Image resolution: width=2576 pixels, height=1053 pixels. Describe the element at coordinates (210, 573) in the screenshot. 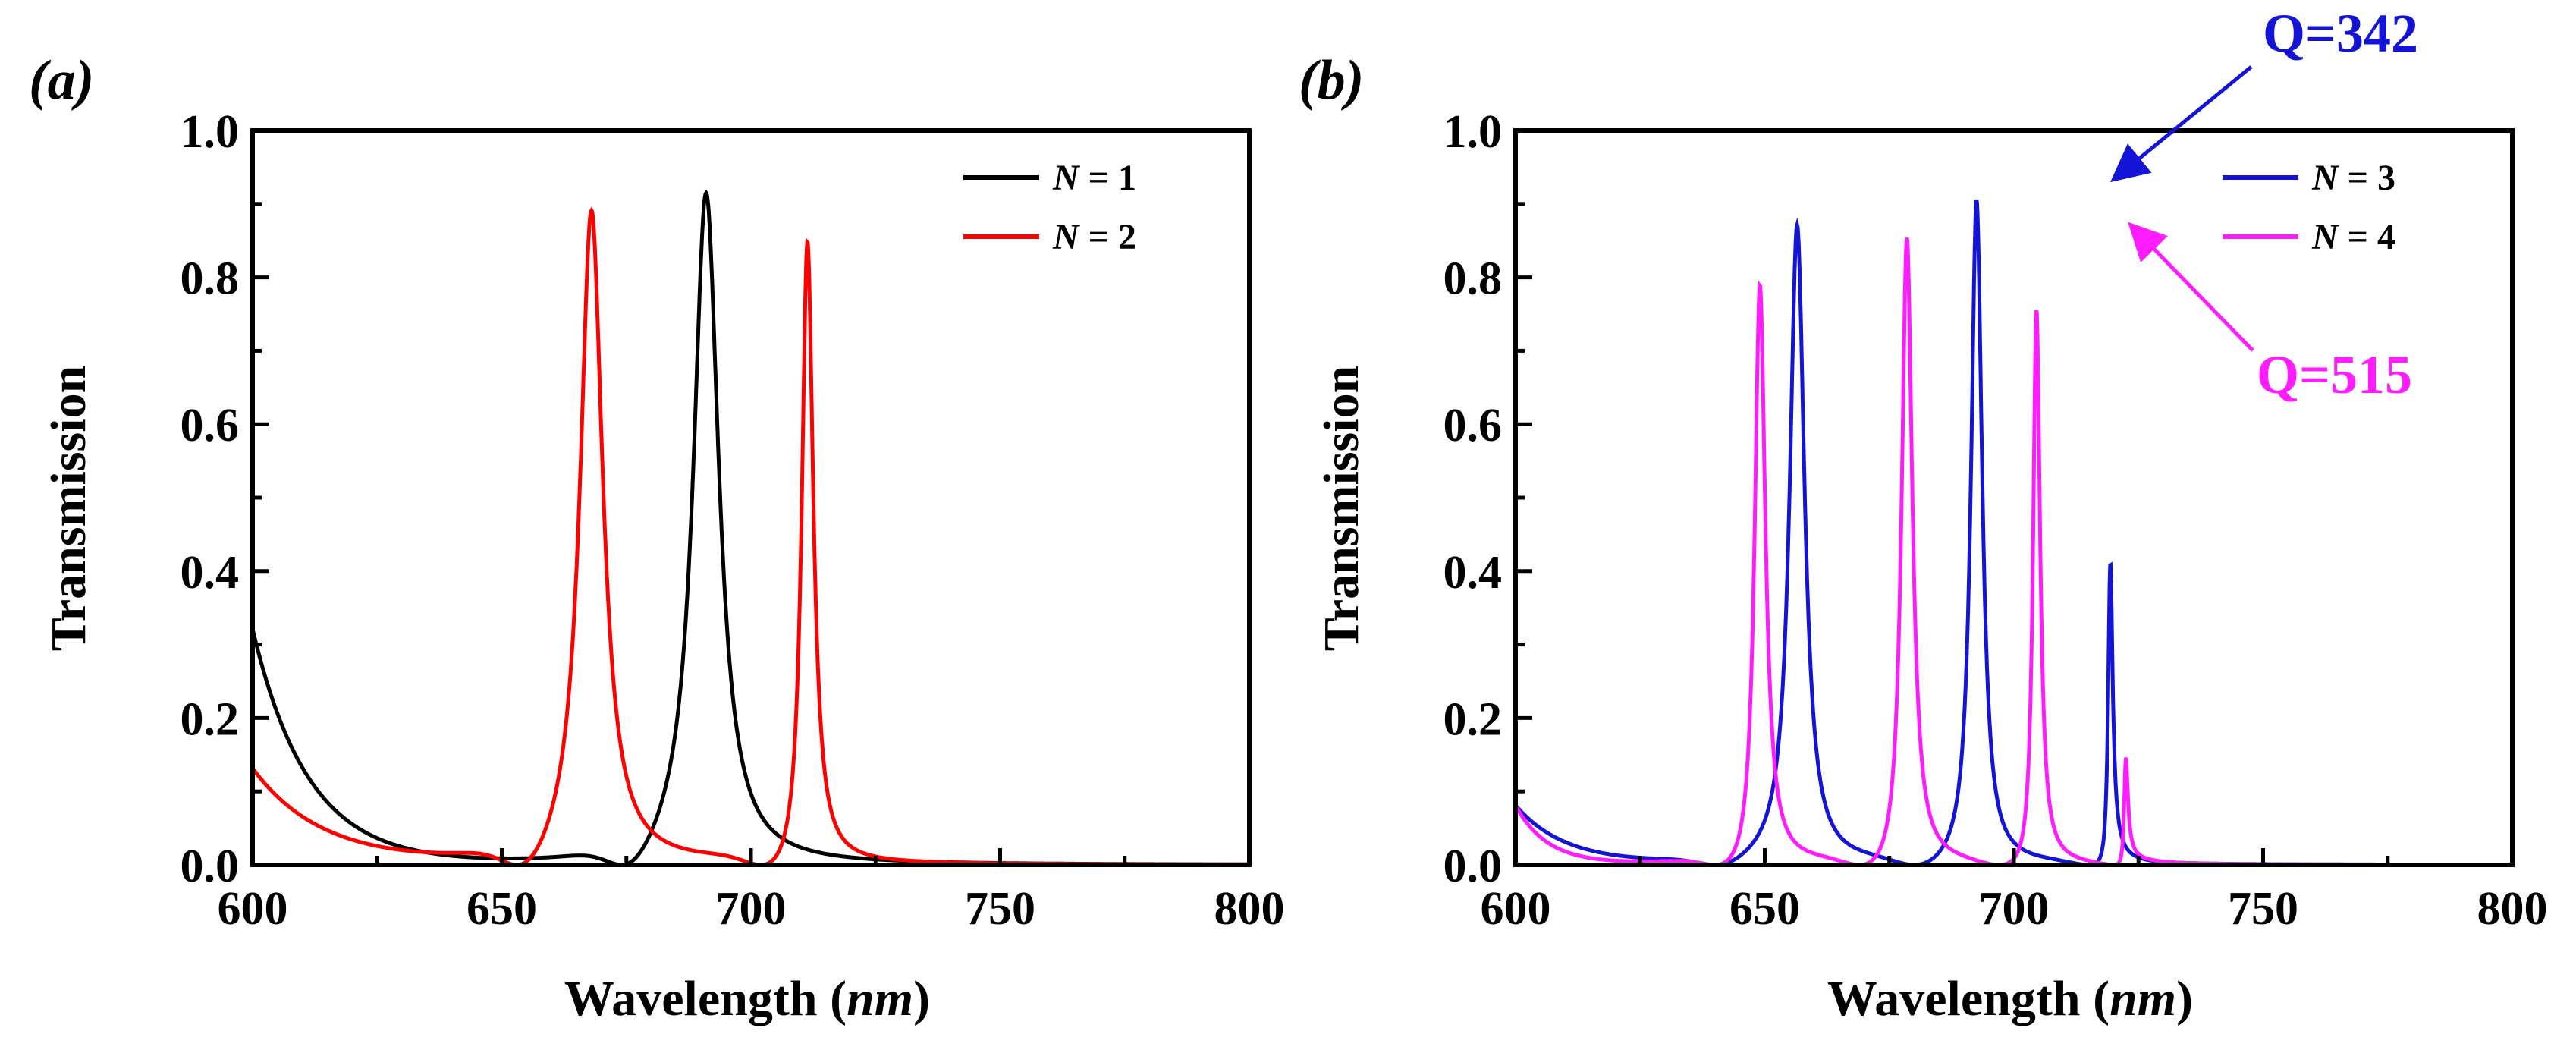

I see `y-tick-label-a: 0.4` at that location.